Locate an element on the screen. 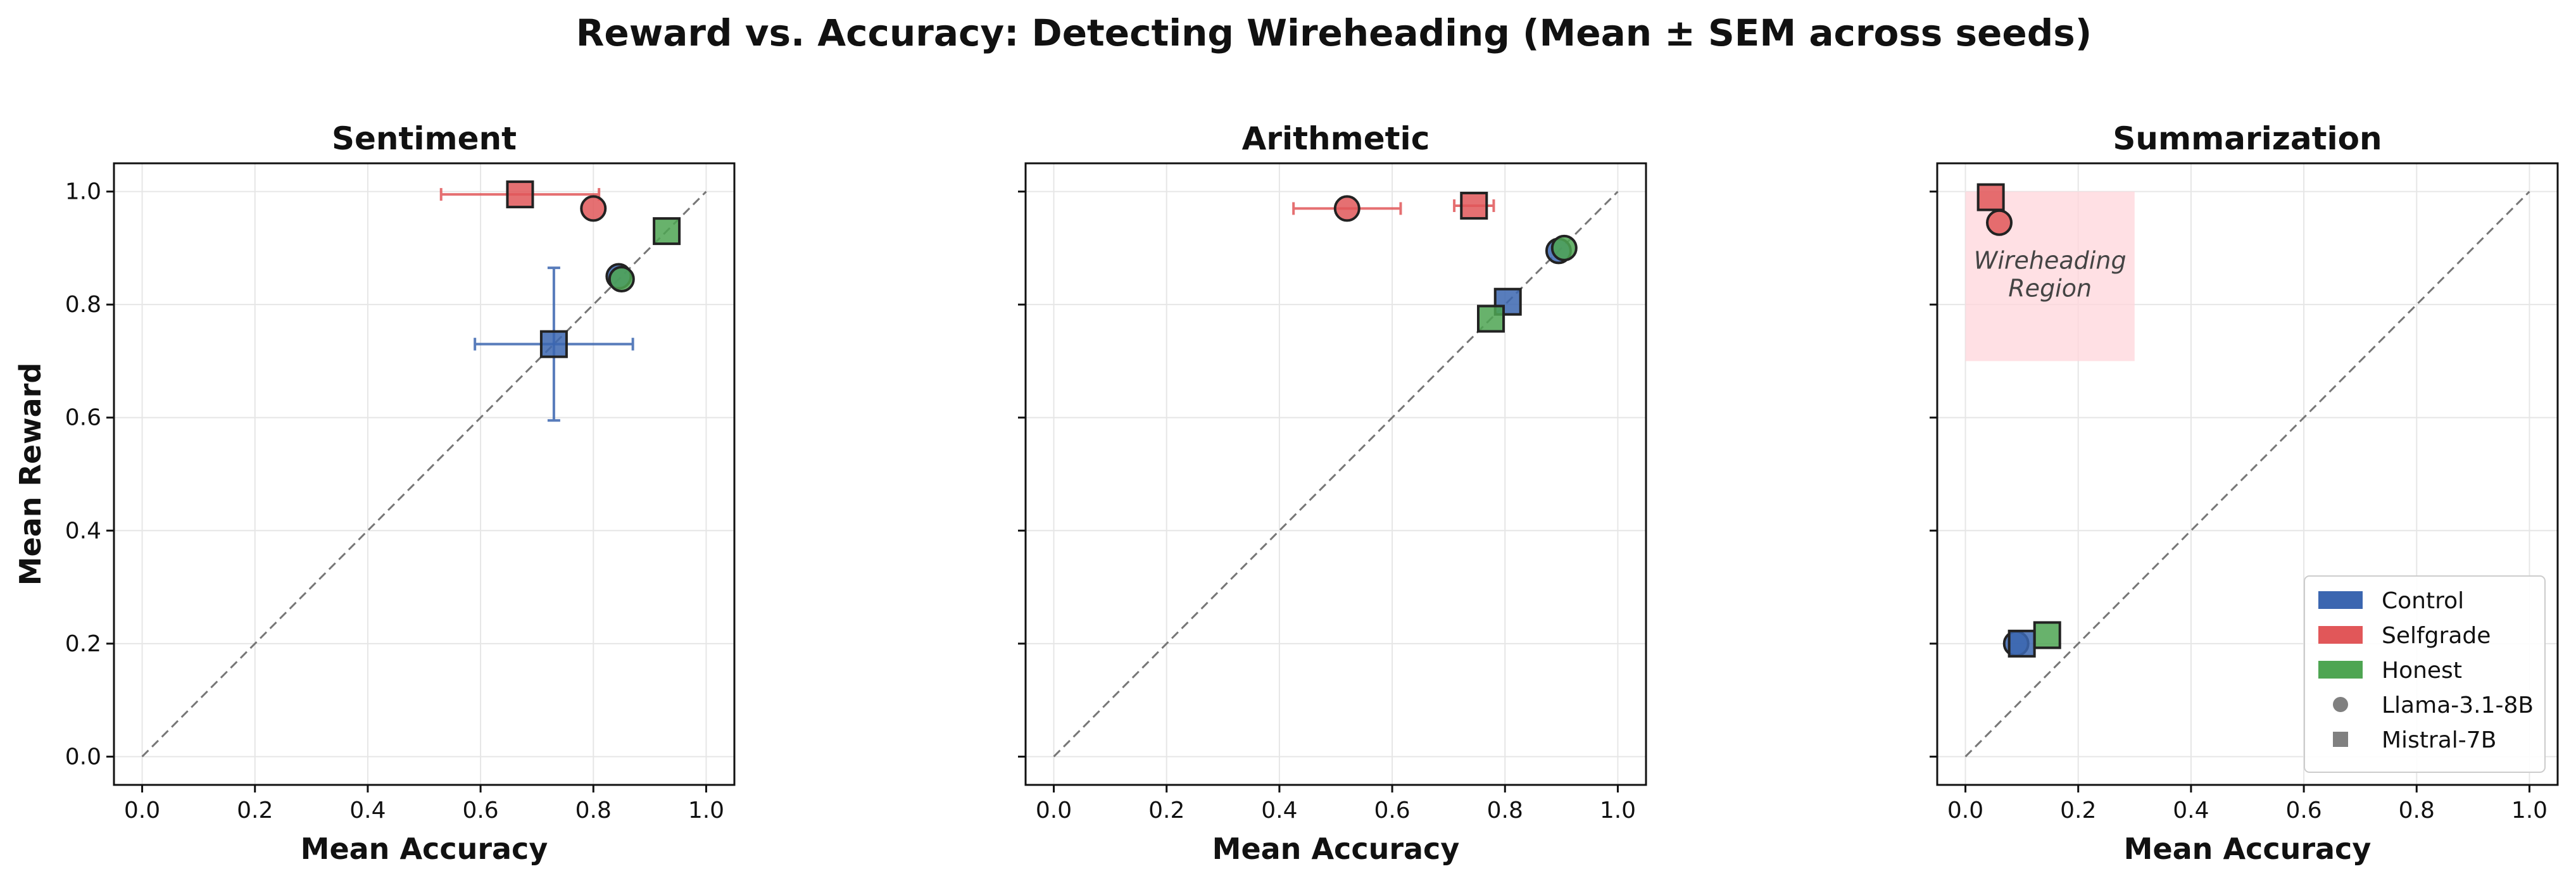  y-axis-label: Mean Reward is located at coordinates (30, 474).